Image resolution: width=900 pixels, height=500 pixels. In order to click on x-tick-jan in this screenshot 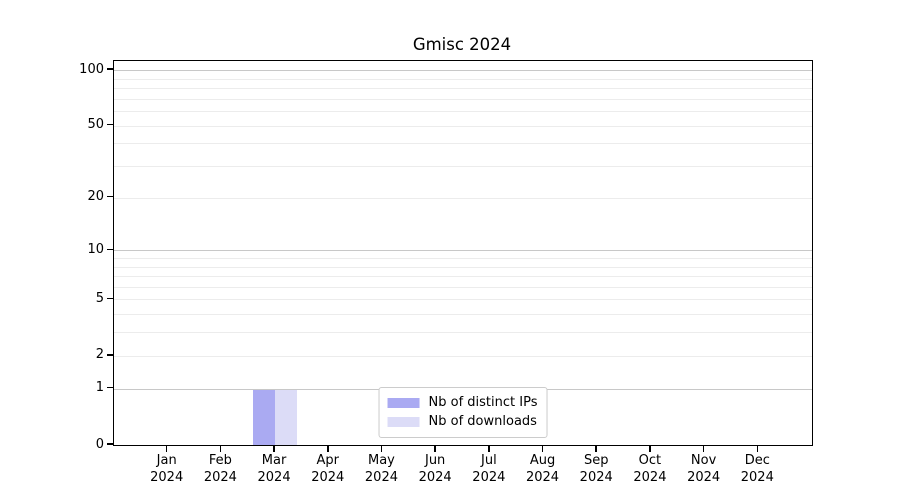, I will do `click(166, 448)`.